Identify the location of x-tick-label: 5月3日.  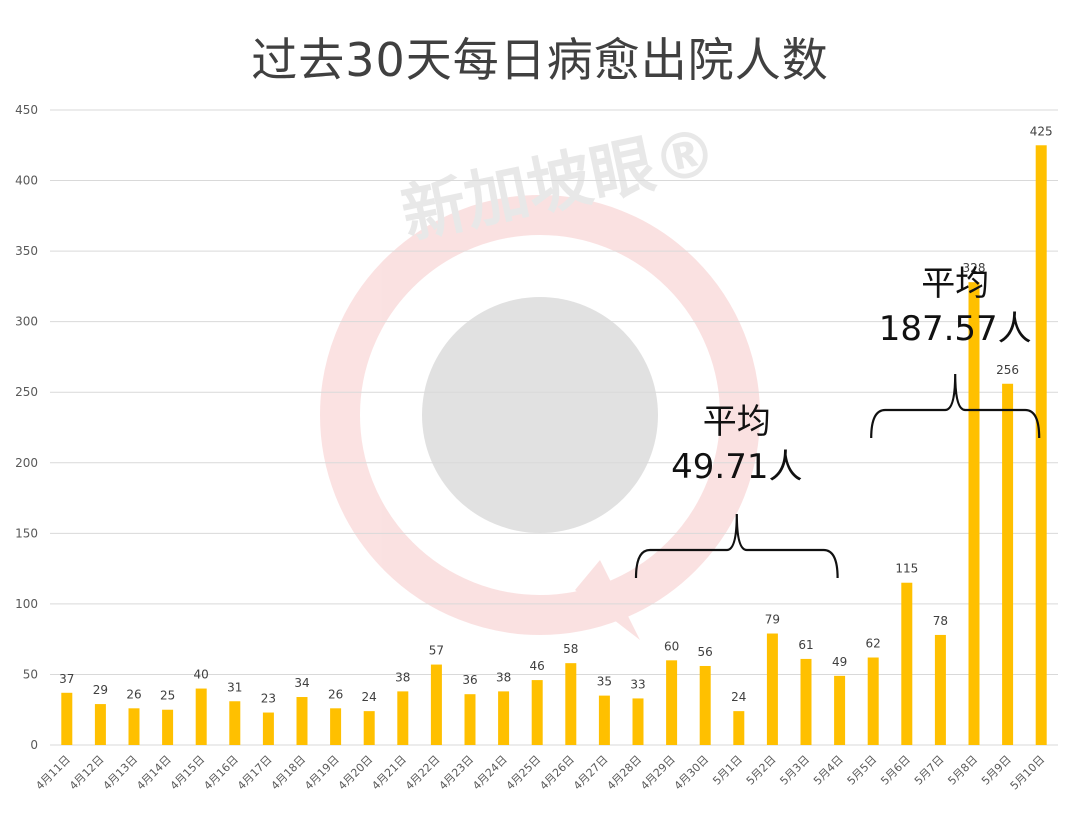
(794, 770).